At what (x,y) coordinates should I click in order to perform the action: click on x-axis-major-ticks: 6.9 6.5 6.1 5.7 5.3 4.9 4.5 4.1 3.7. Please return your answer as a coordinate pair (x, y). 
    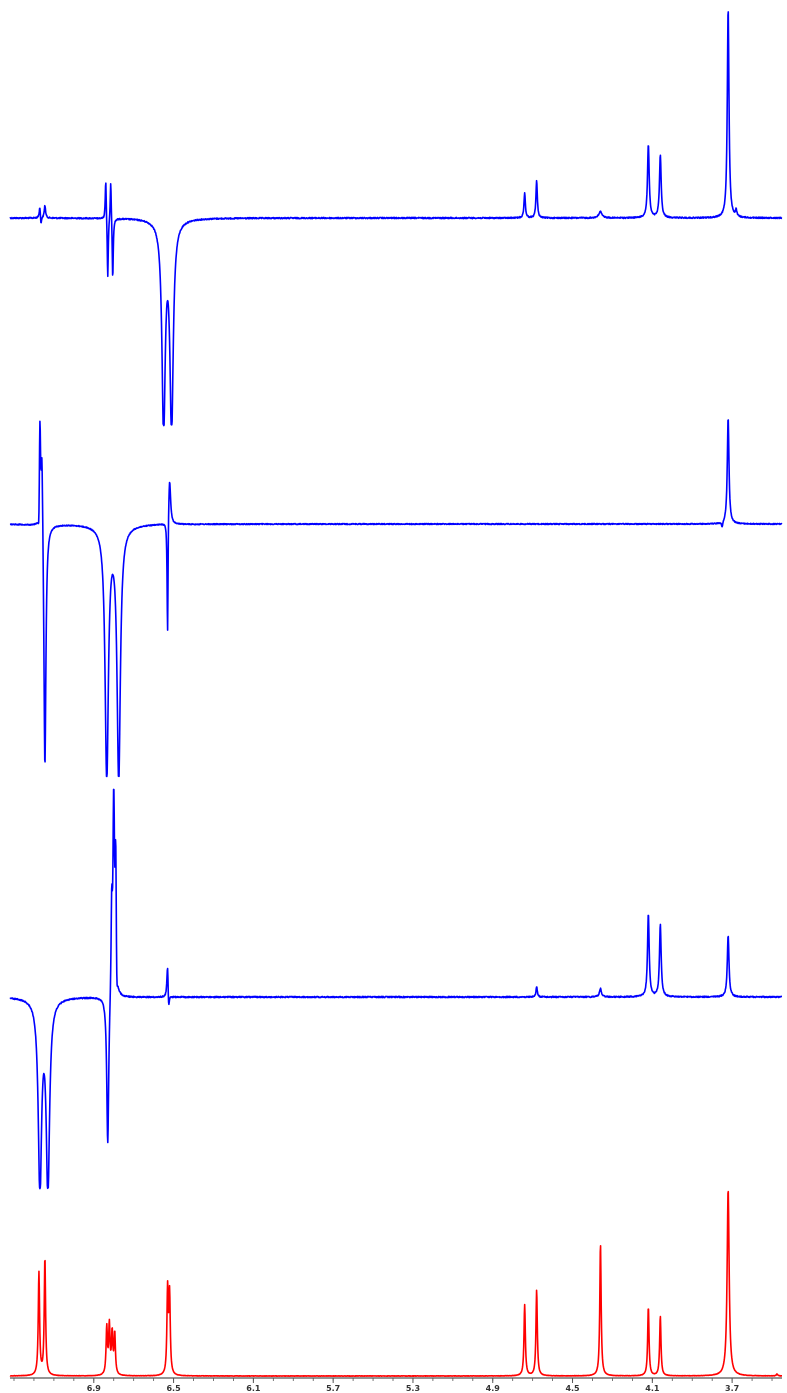
    Looking at the image, I should click on (413, 1385).